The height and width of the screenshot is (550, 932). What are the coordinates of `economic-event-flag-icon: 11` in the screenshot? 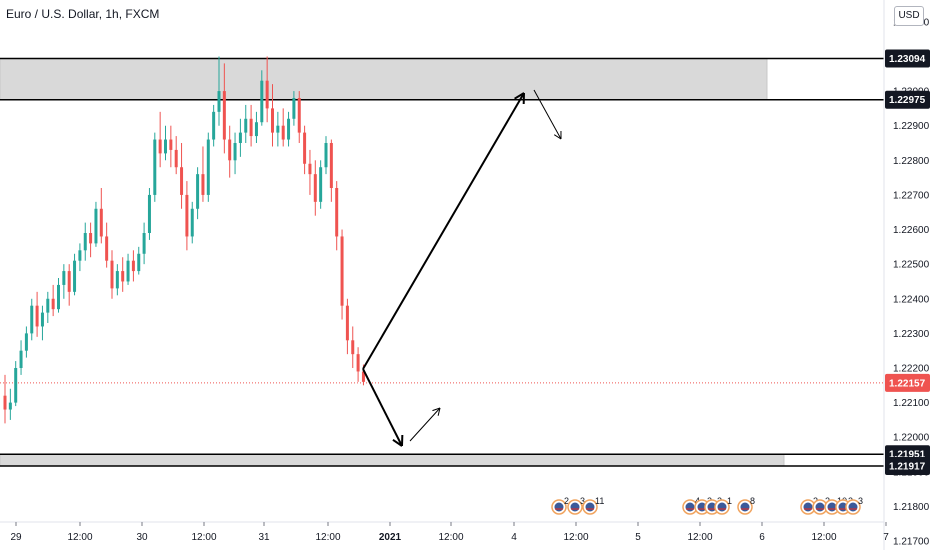 It's located at (593, 505).